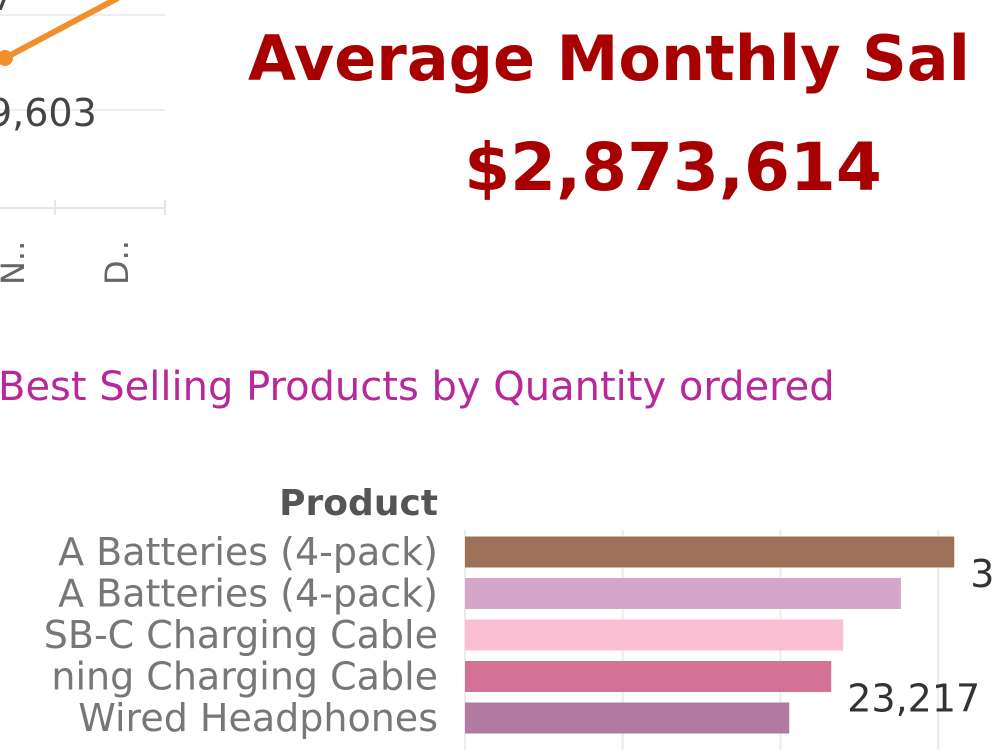 This screenshot has width=1000, height=750. What do you see at coordinates (982, 574) in the screenshot?
I see `value-label: 3` at bounding box center [982, 574].